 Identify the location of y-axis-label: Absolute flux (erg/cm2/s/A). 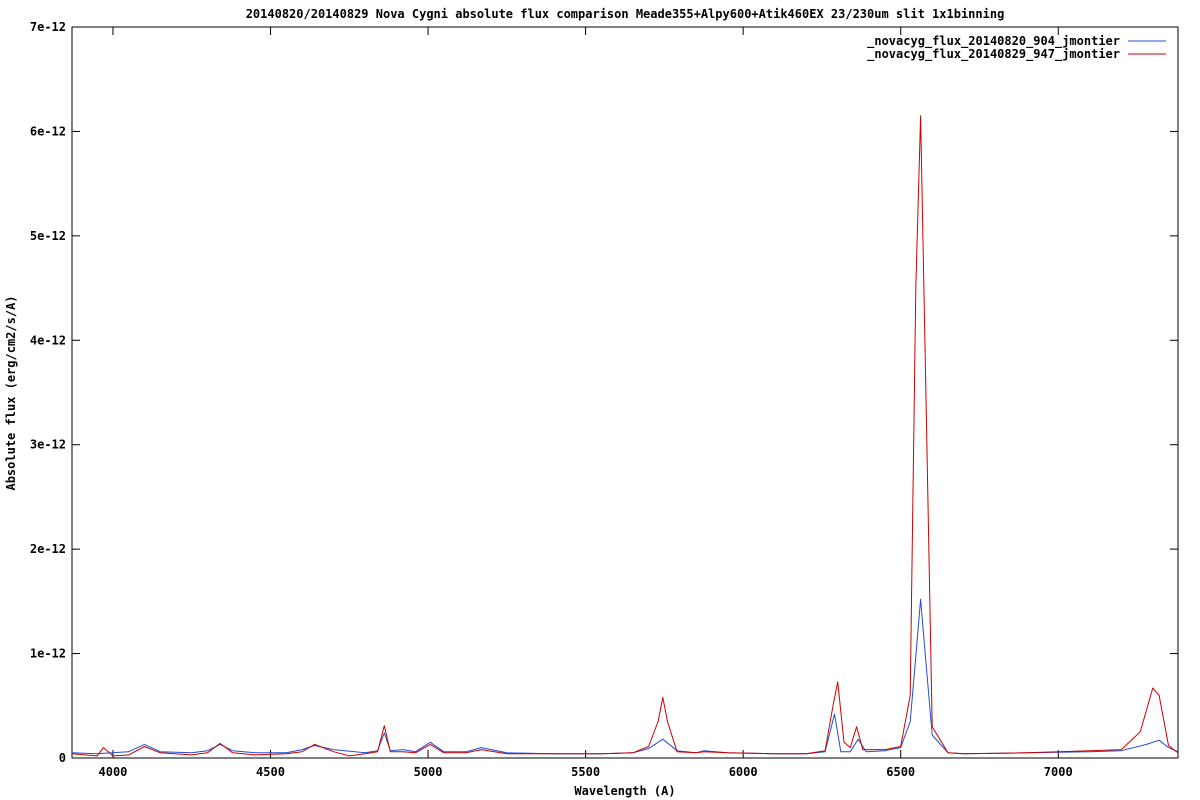
(11, 392).